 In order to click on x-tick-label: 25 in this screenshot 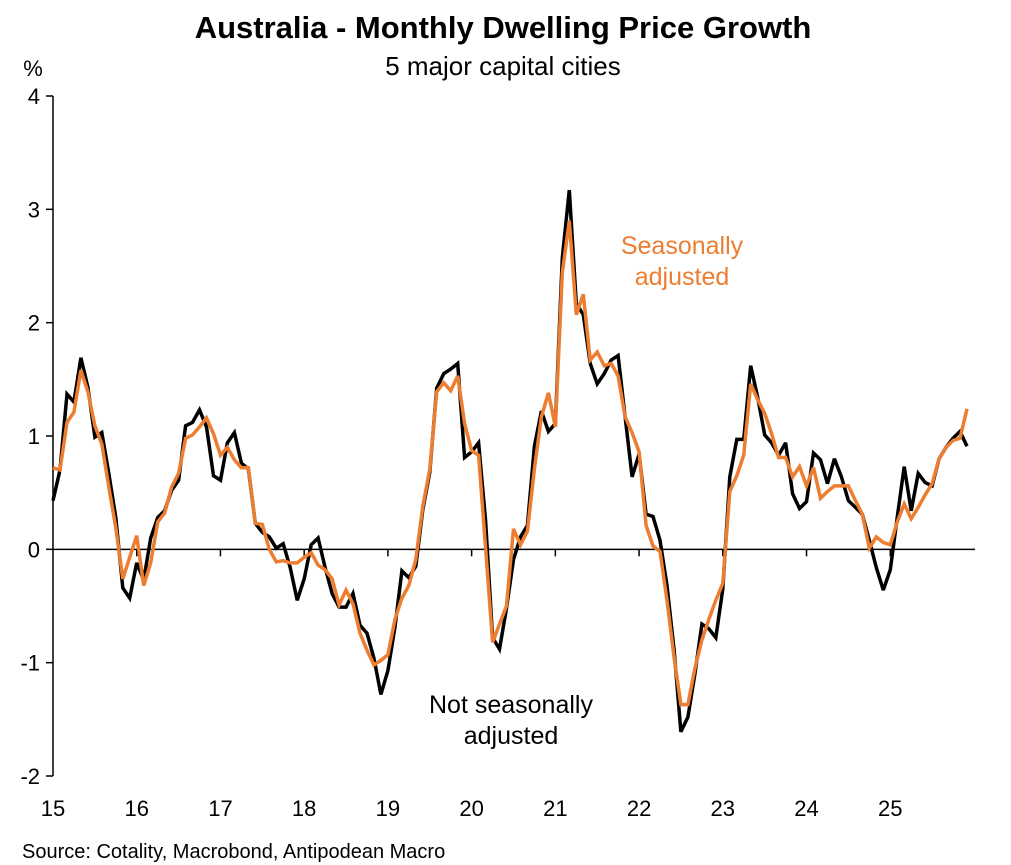, I will do `click(890, 808)`.